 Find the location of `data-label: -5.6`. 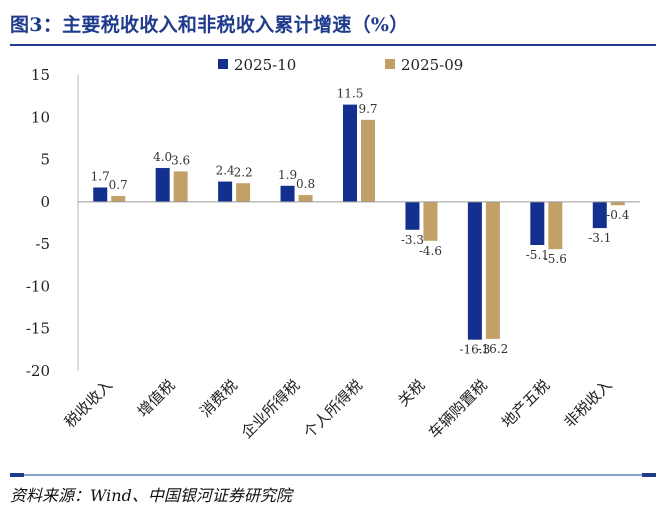

data-label: -5.6 is located at coordinates (555, 259).